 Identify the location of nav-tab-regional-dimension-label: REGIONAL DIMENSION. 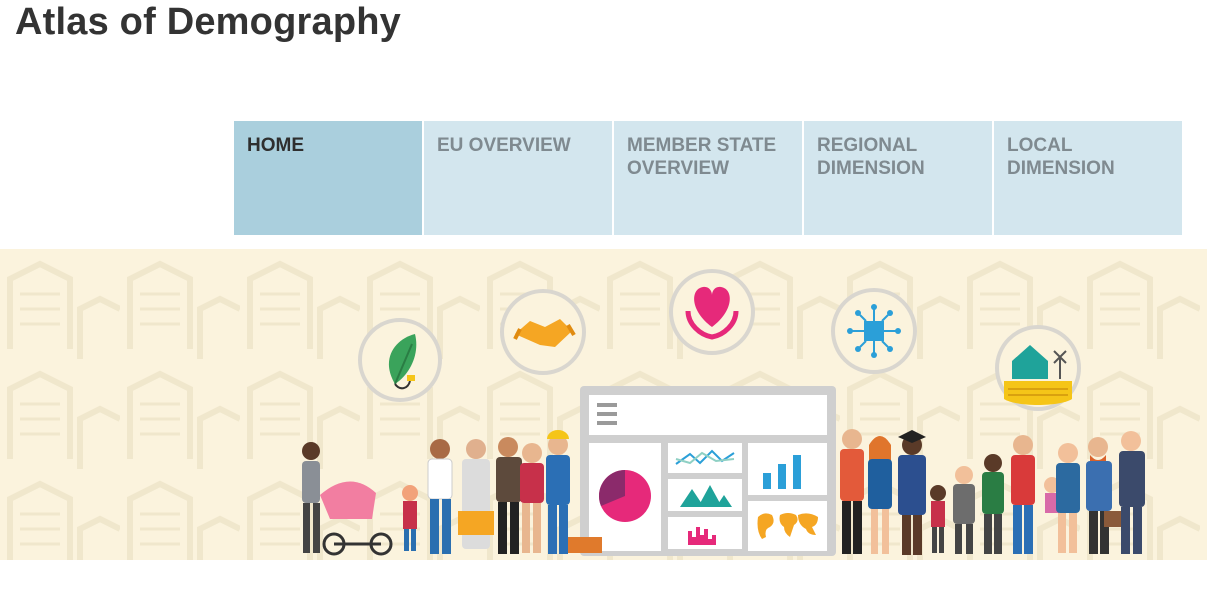
(871, 157).